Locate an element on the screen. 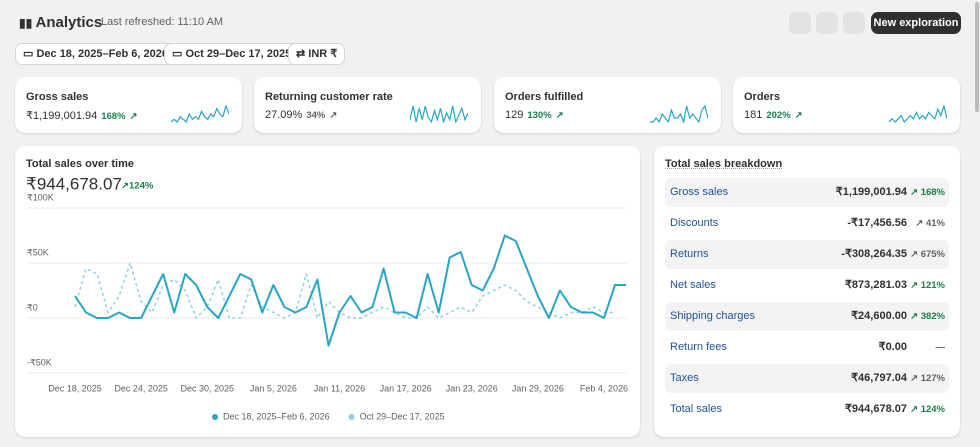 The width and height of the screenshot is (980, 447). y-tick-label: ₹50K is located at coordinates (38, 252).